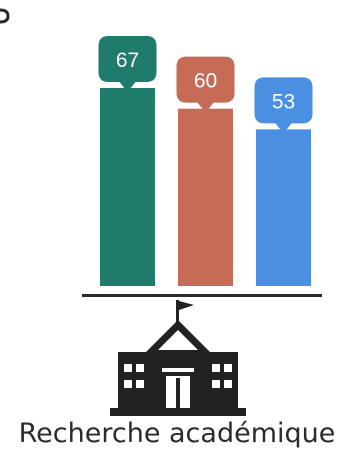  I want to click on partial-glyph, so click(5, 16).